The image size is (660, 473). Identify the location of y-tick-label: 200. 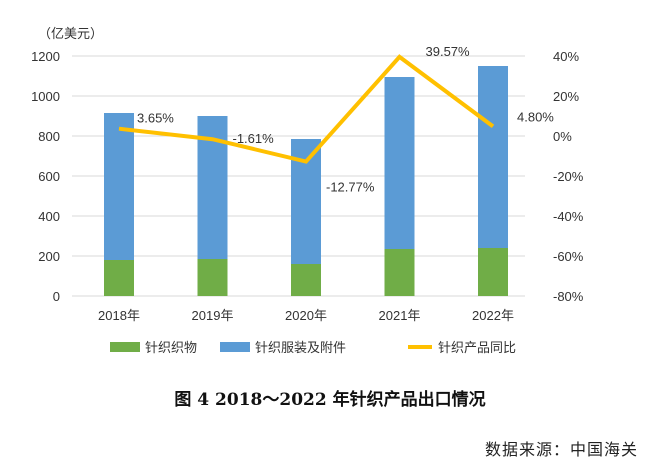
(49, 256).